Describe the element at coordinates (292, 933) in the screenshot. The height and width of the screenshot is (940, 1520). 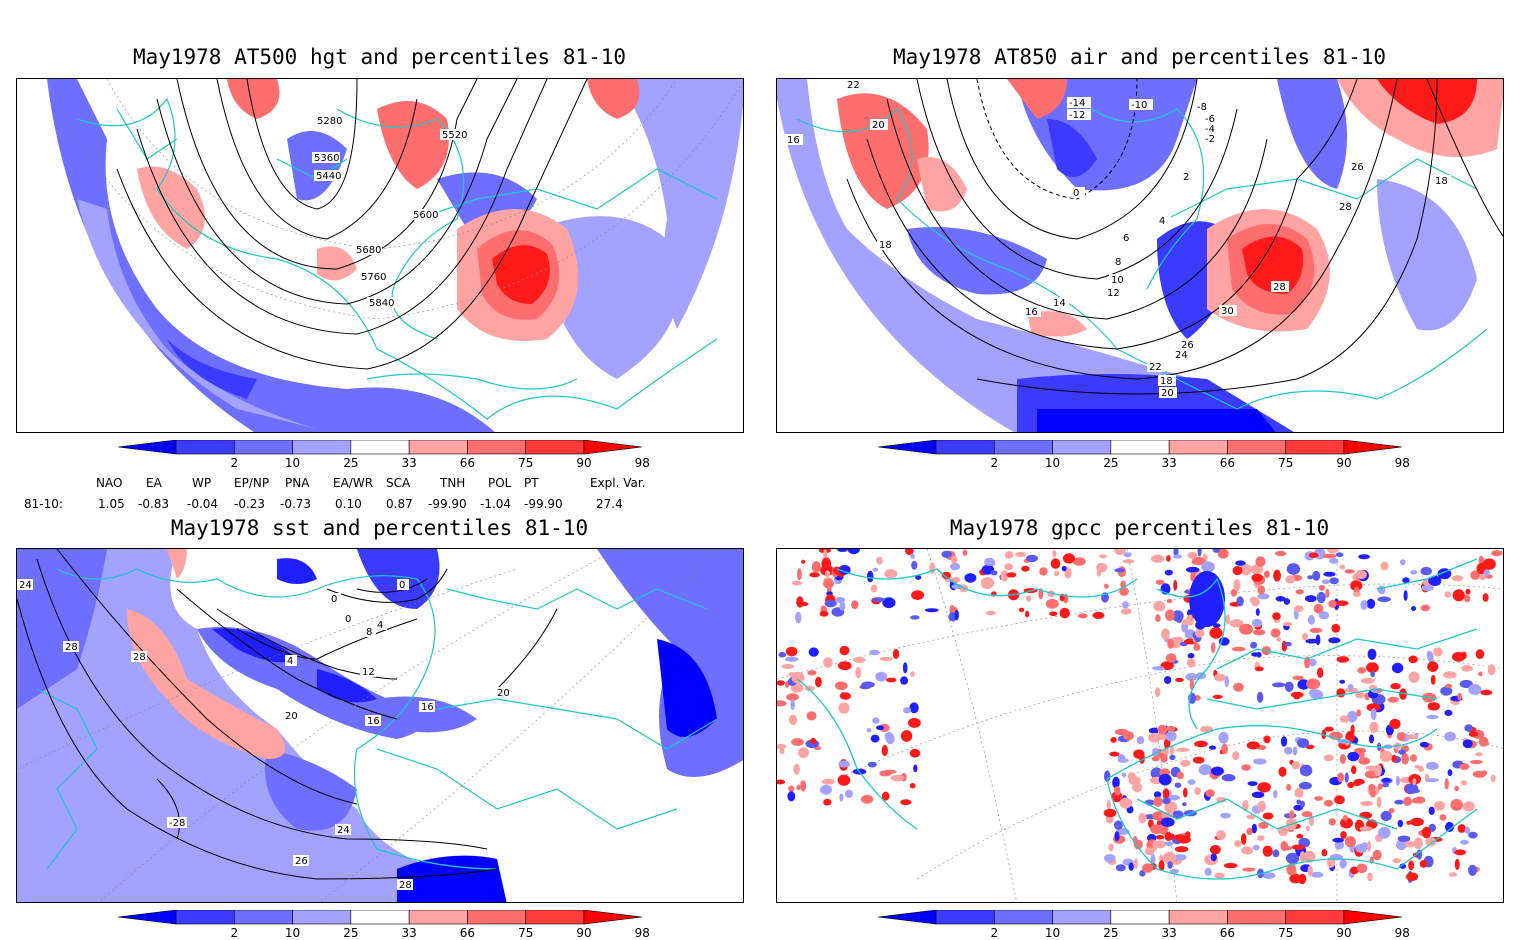
I see `colorbar-label: 10` at that location.